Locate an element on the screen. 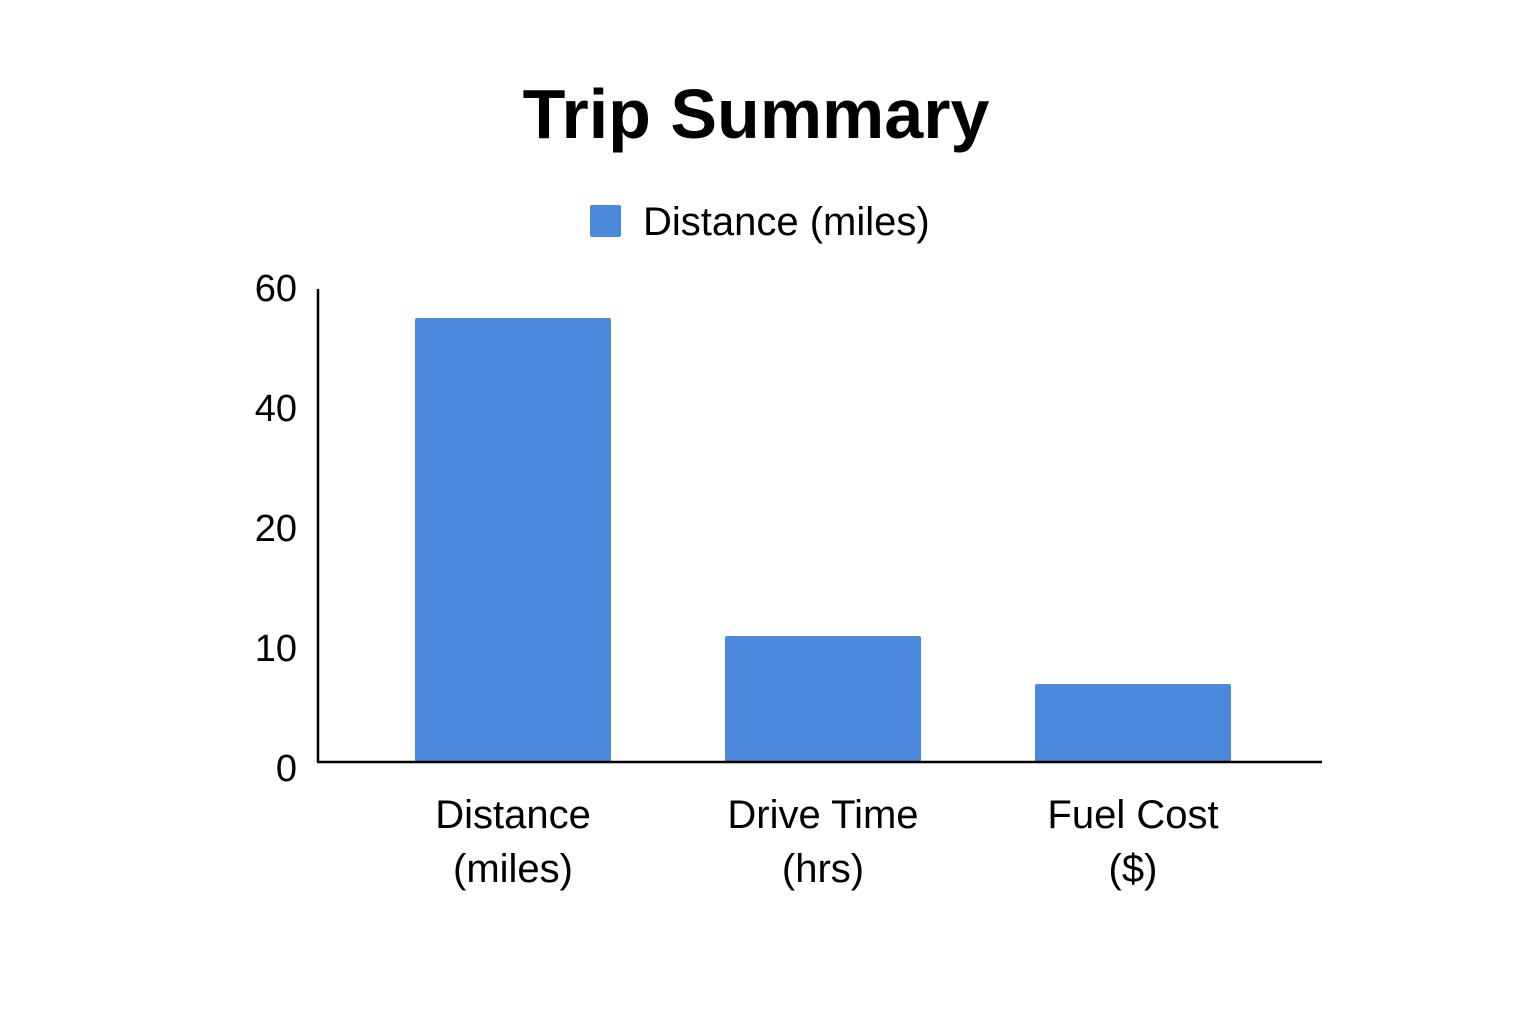  y-tick-label-20: 20 is located at coordinates (276, 529).